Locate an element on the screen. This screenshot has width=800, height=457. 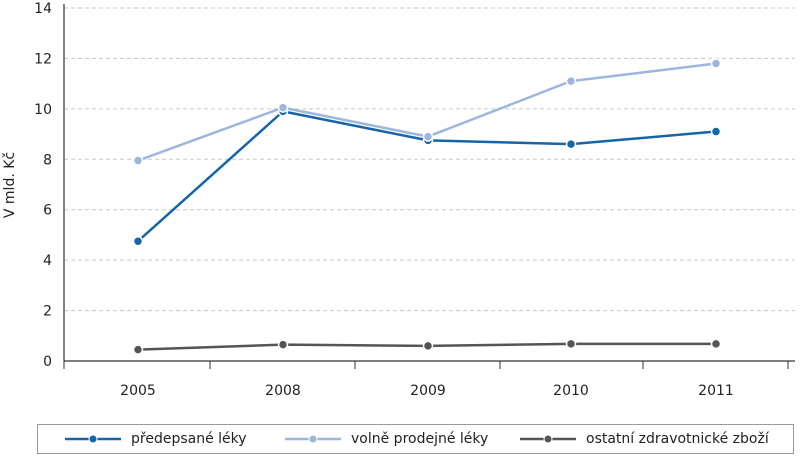
x-tick-label: 2005 is located at coordinates (138, 391).